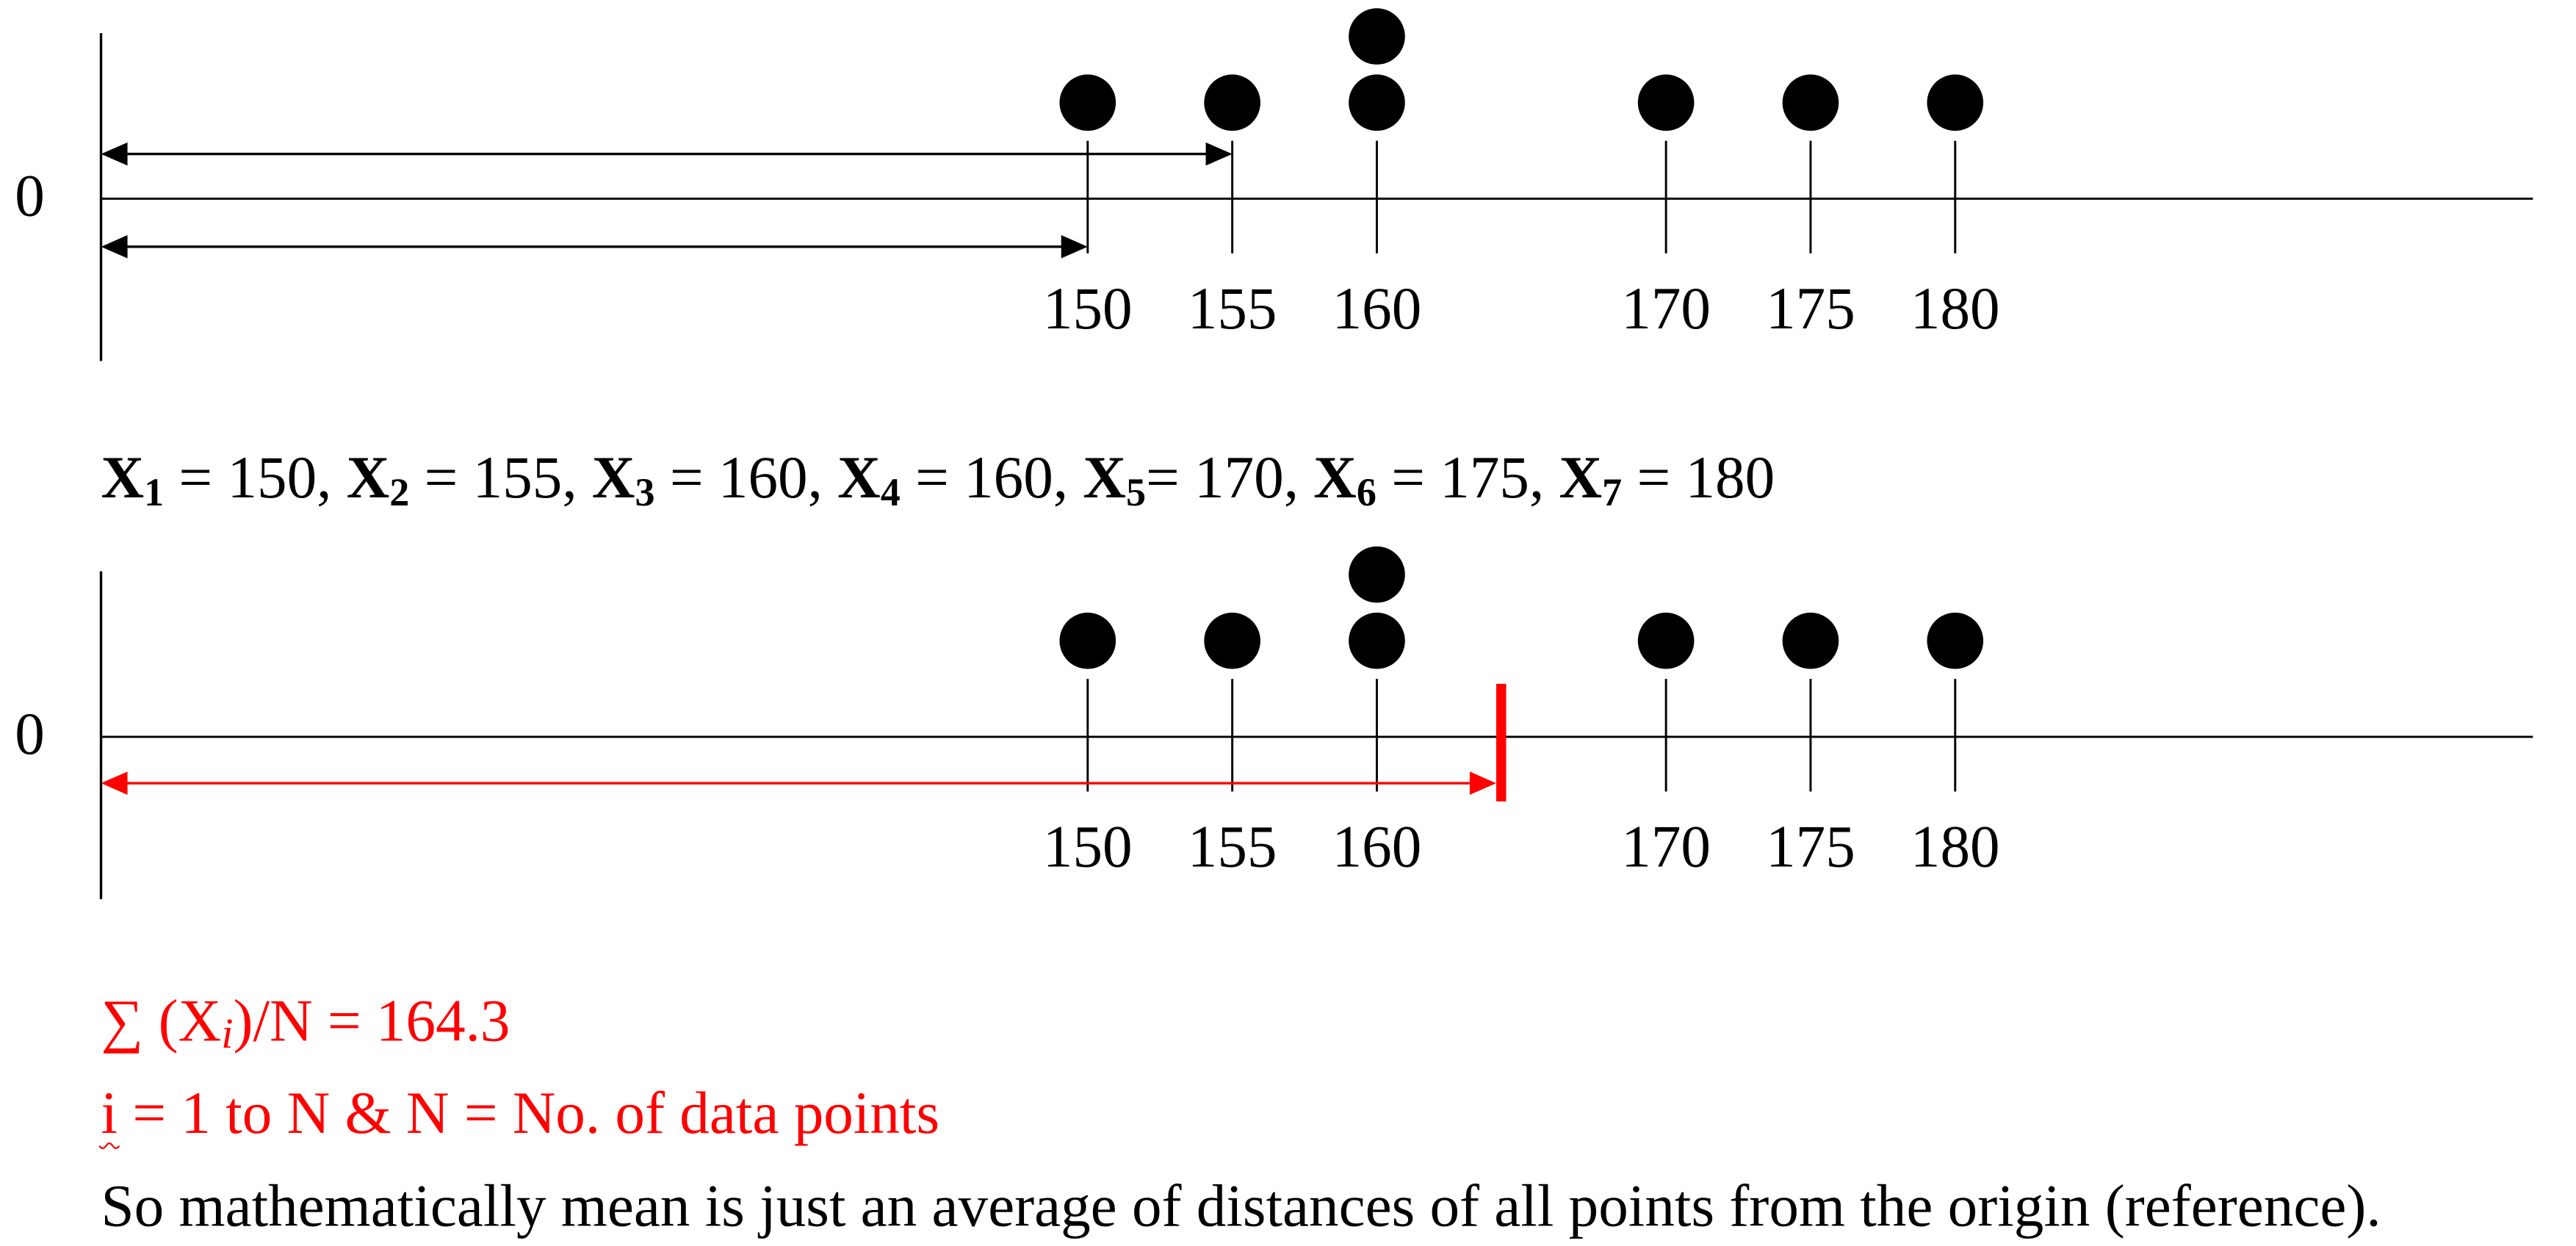 This screenshot has height=1246, width=2576. I want to click on variable-value: 150, so click(272, 477).